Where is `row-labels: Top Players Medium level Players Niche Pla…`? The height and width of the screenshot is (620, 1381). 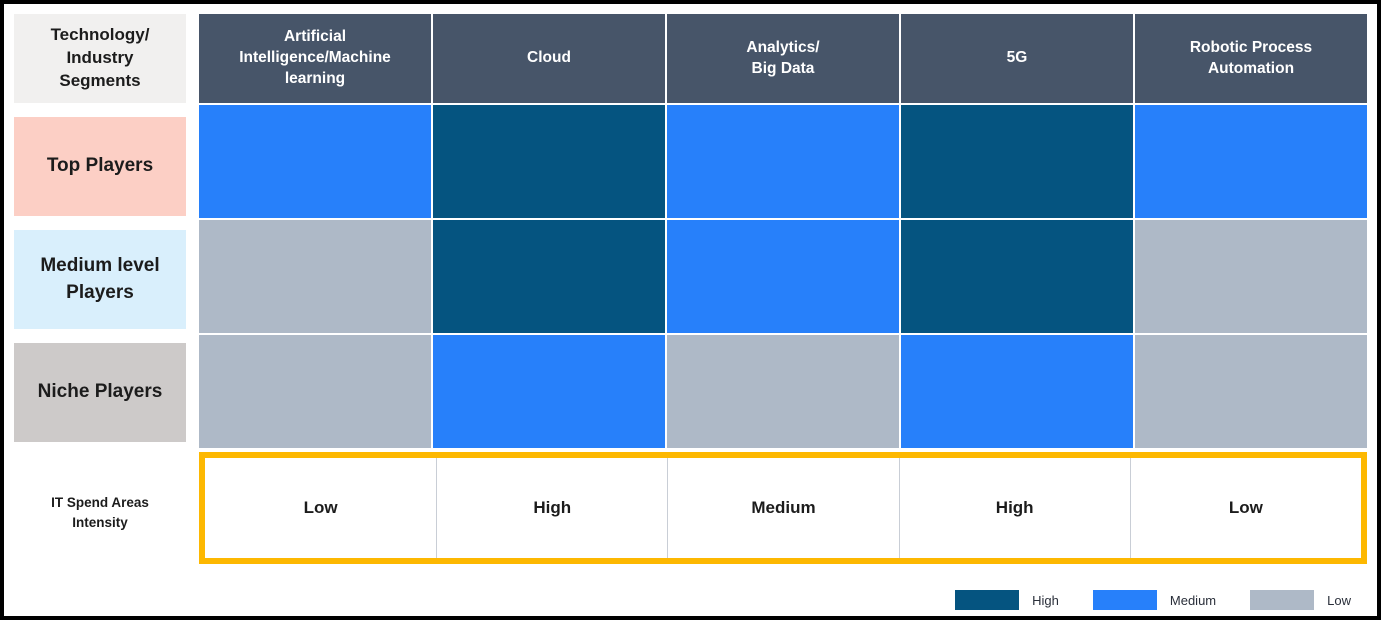 row-labels: Top Players Medium level Players Niche Pla… is located at coordinates (100, 272).